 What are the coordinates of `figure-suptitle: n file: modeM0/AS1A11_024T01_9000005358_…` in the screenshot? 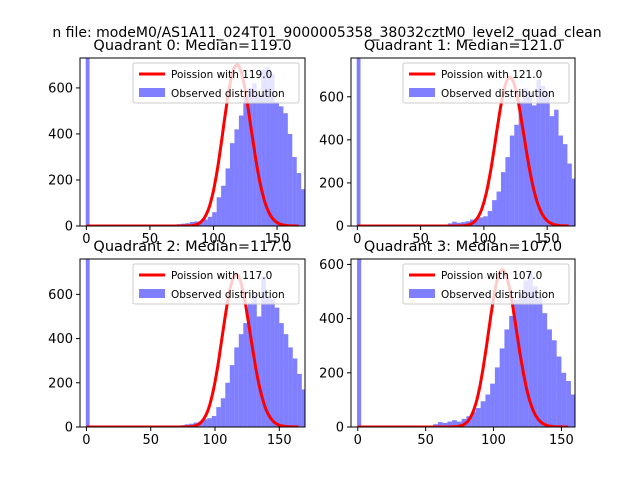 It's located at (326, 33).